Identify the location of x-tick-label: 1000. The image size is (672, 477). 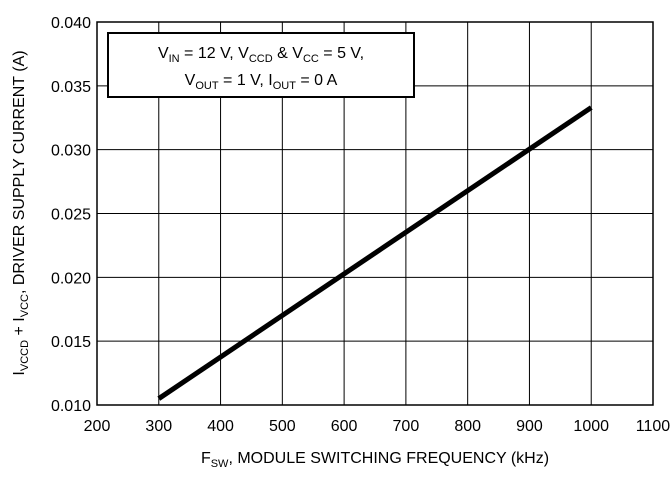
(591, 426).